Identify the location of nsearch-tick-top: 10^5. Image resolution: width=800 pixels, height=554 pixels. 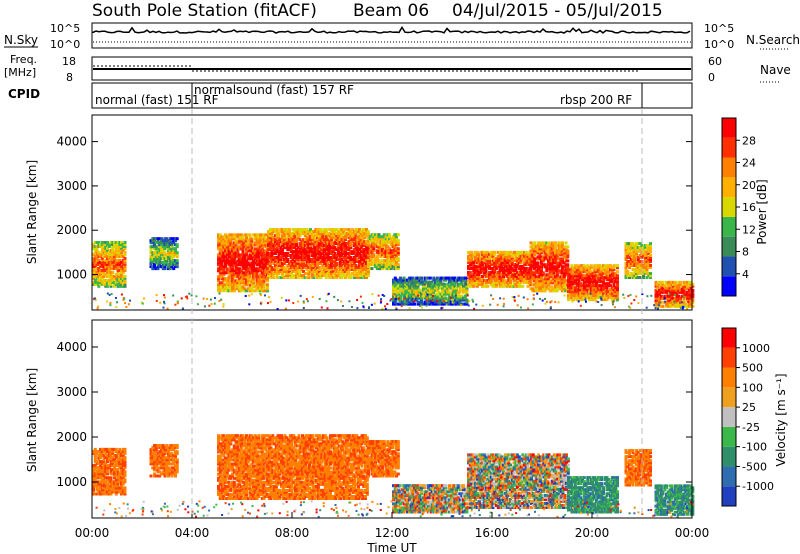
(719, 28).